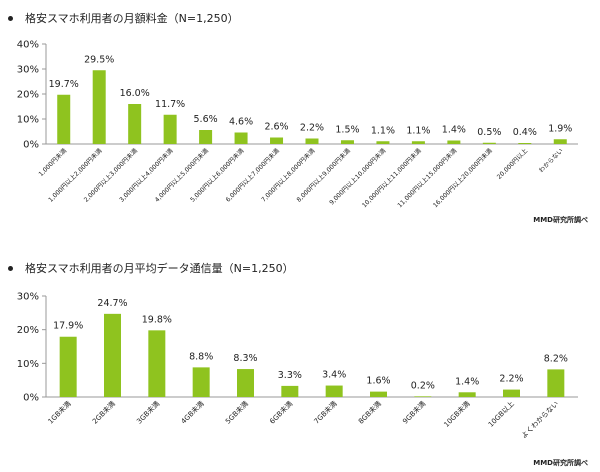 This screenshot has width=600, height=472. I want to click on x-tick-label: 10GB以上, so click(501, 414).